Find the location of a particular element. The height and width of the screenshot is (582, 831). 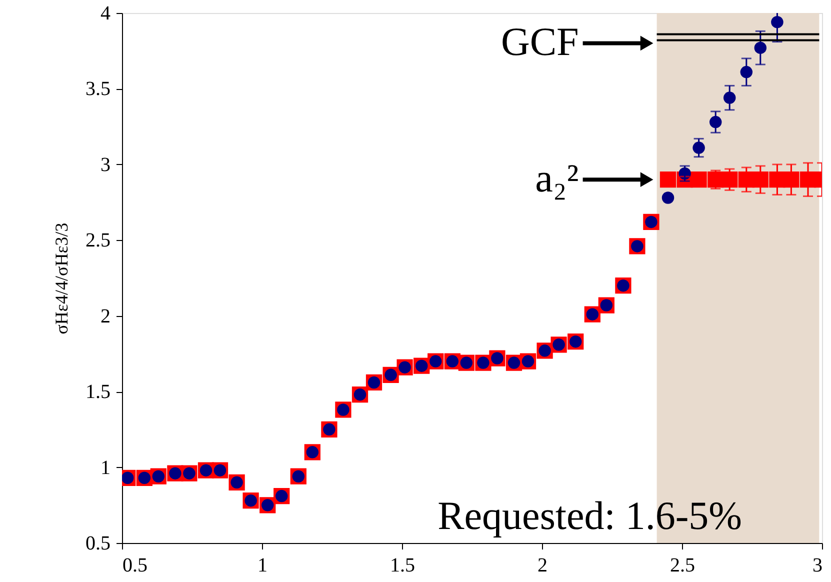

y-tick-label: 3 is located at coordinates (105, 165).